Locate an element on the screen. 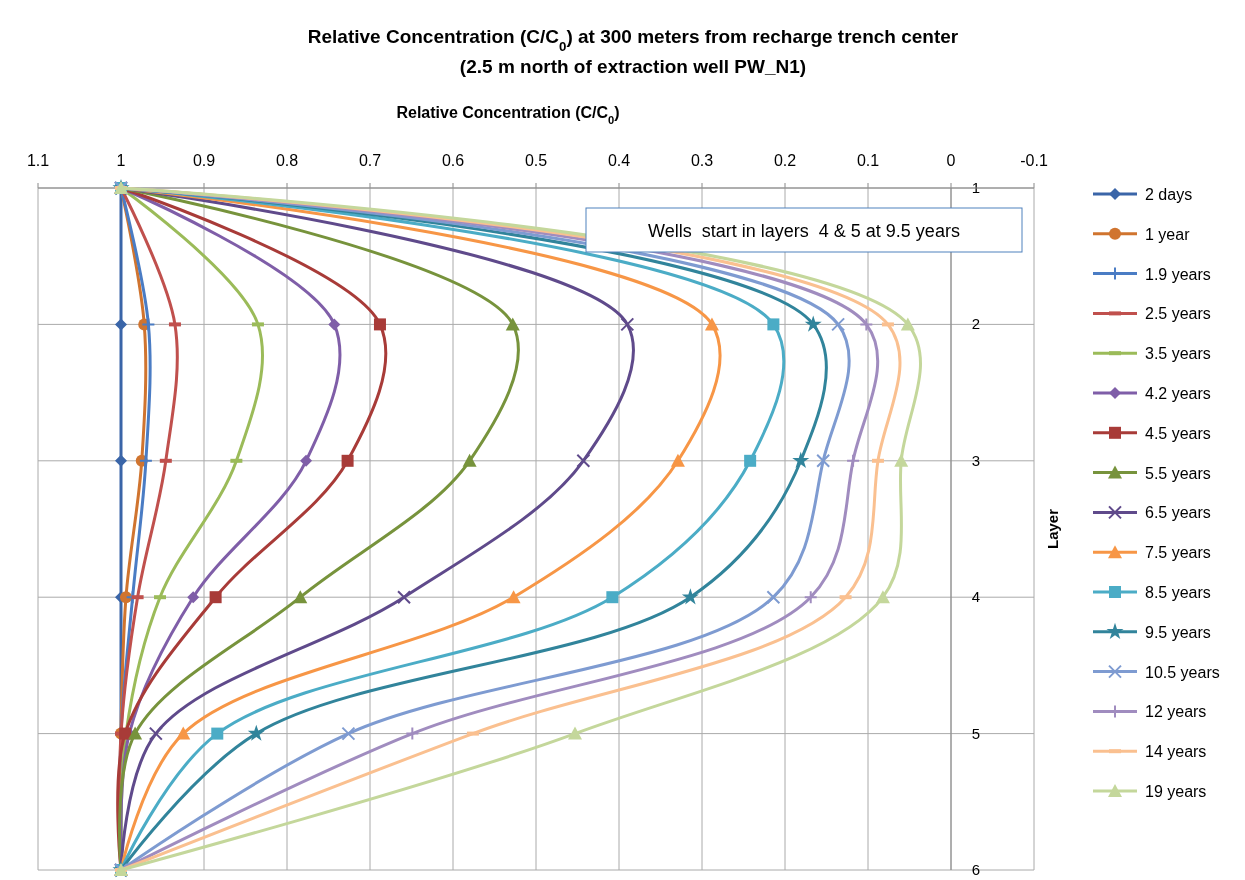 The width and height of the screenshot is (1245, 880). x-tick-label: 0.5 is located at coordinates (536, 160).